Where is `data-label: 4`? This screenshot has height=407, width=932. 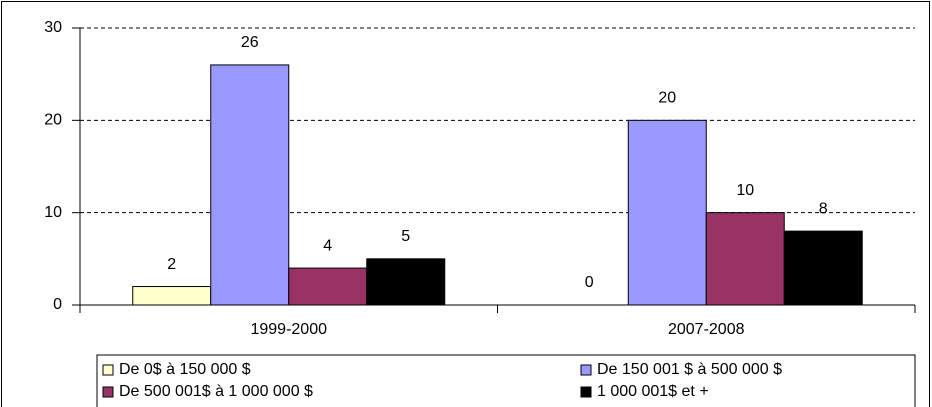
data-label: 4 is located at coordinates (327, 245).